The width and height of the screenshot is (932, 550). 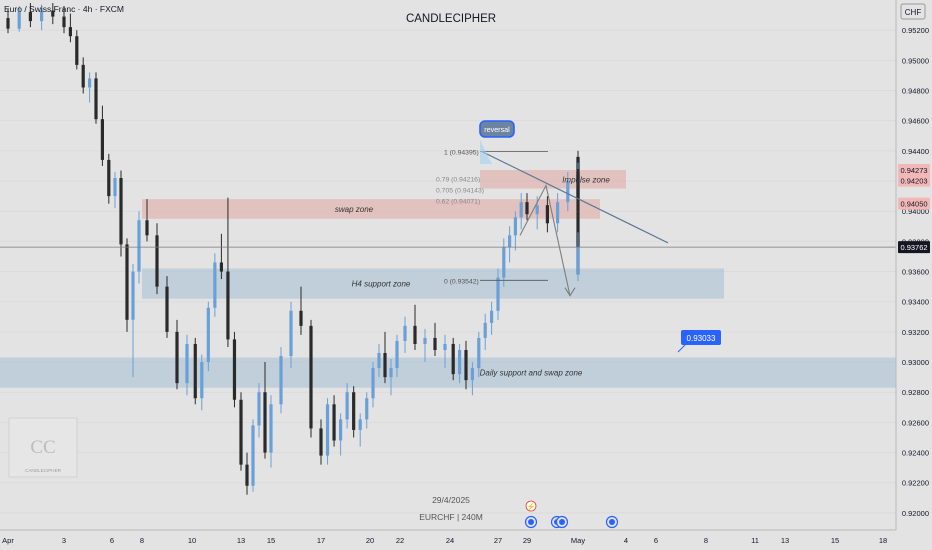 I want to click on price-tick-label: 0.95000, so click(x=915, y=60).